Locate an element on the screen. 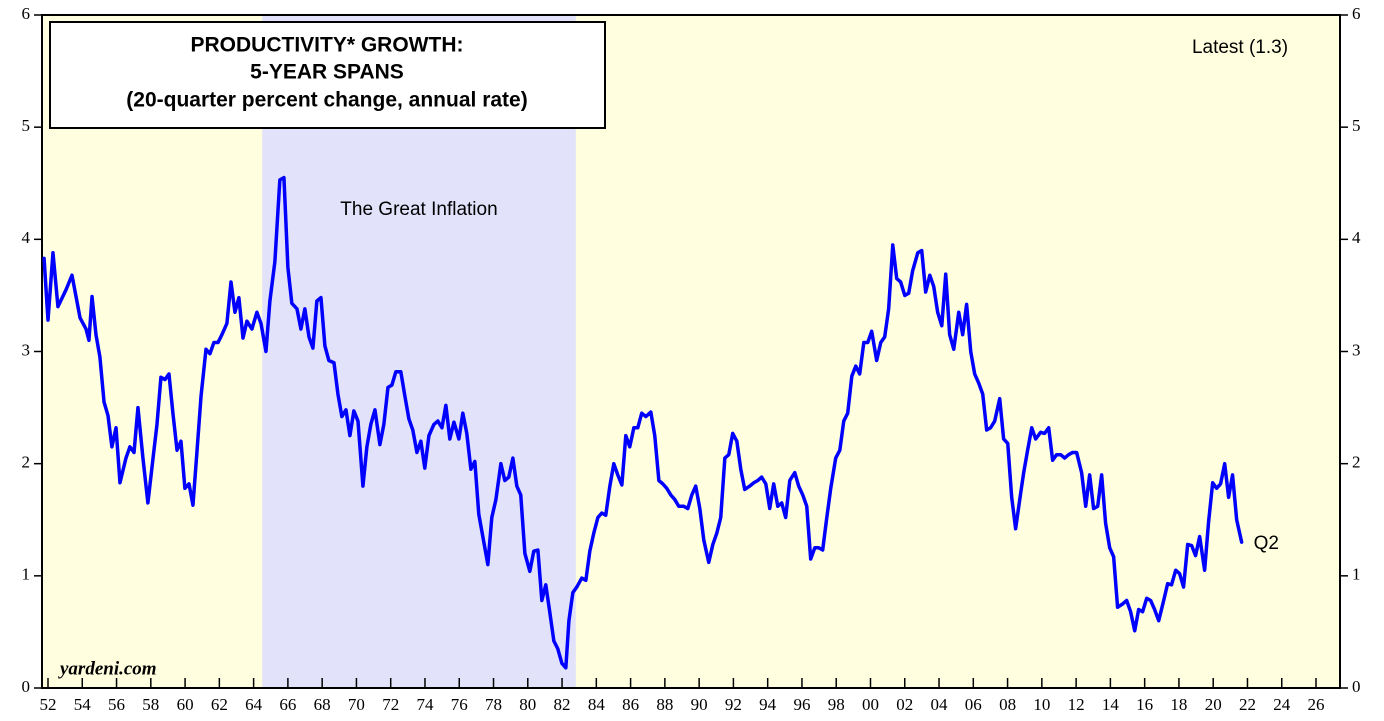  y2-tick-label: 0 is located at coordinates (1356, 686).